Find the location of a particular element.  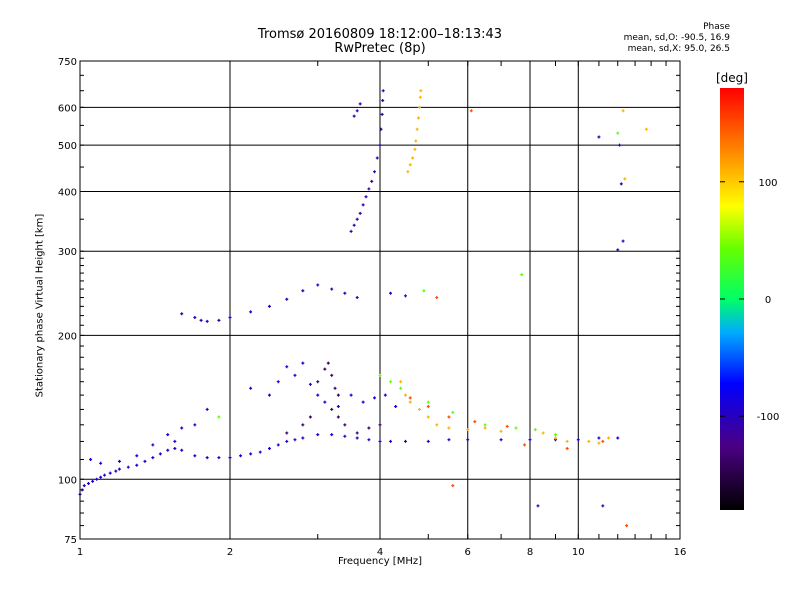

colorbar-ticks: 100 0 -100 is located at coordinates (749, 300).